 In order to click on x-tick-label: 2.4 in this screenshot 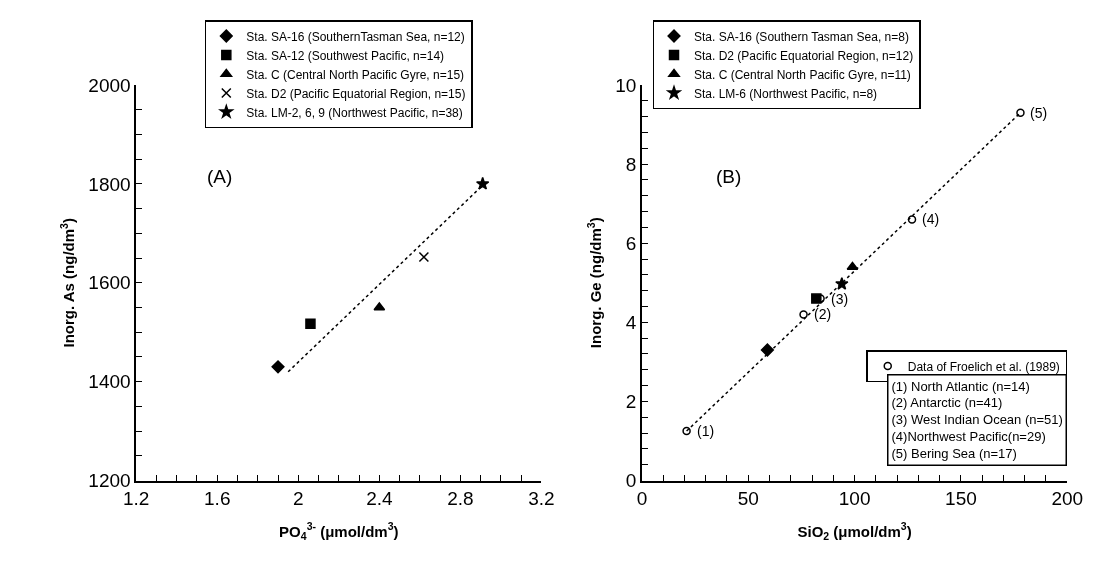, I will do `click(379, 499)`.